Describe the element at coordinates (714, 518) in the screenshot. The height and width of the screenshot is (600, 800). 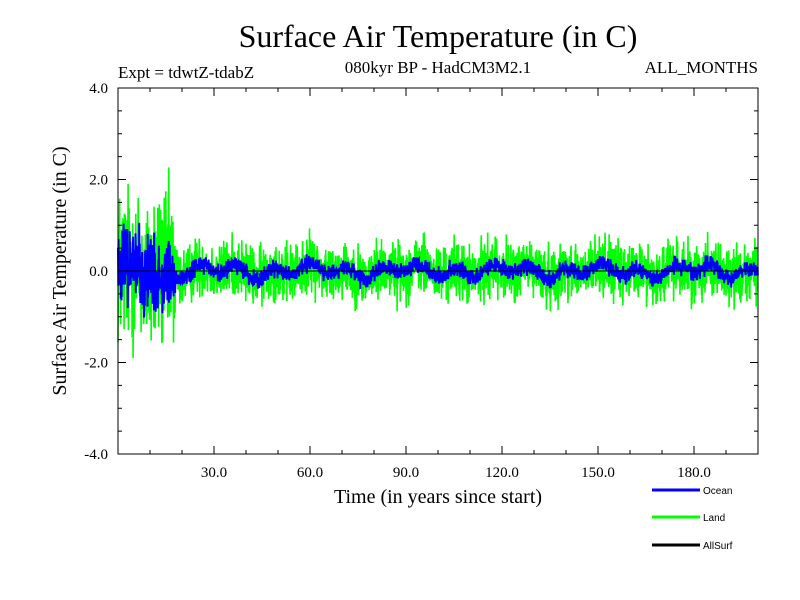
I see `legend-label-land: Land` at that location.